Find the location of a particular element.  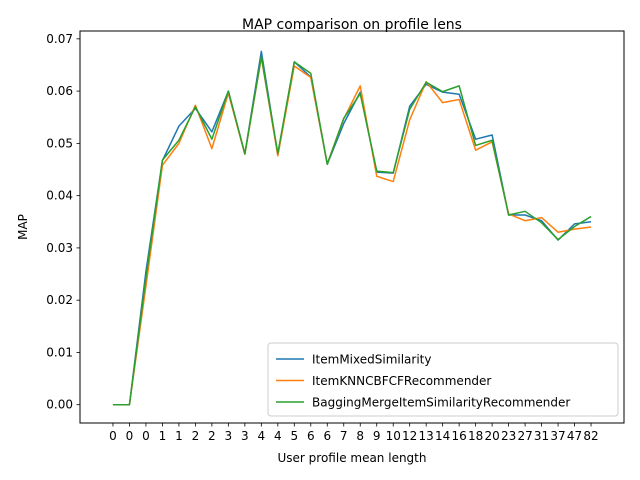

x-tick-label: 18 is located at coordinates (475, 436).